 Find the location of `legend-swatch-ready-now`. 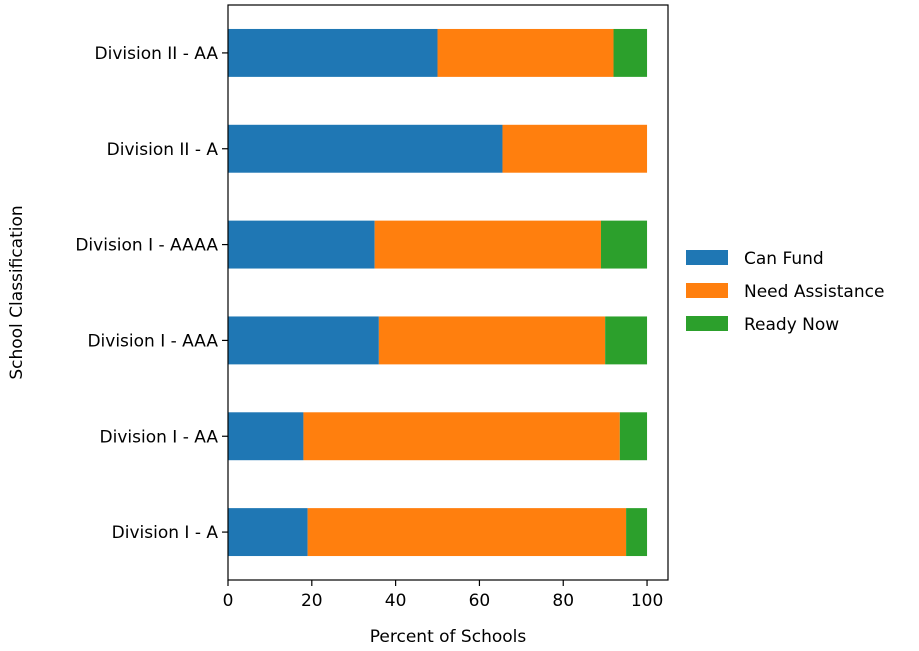

legend-swatch-ready-now is located at coordinates (707, 323).